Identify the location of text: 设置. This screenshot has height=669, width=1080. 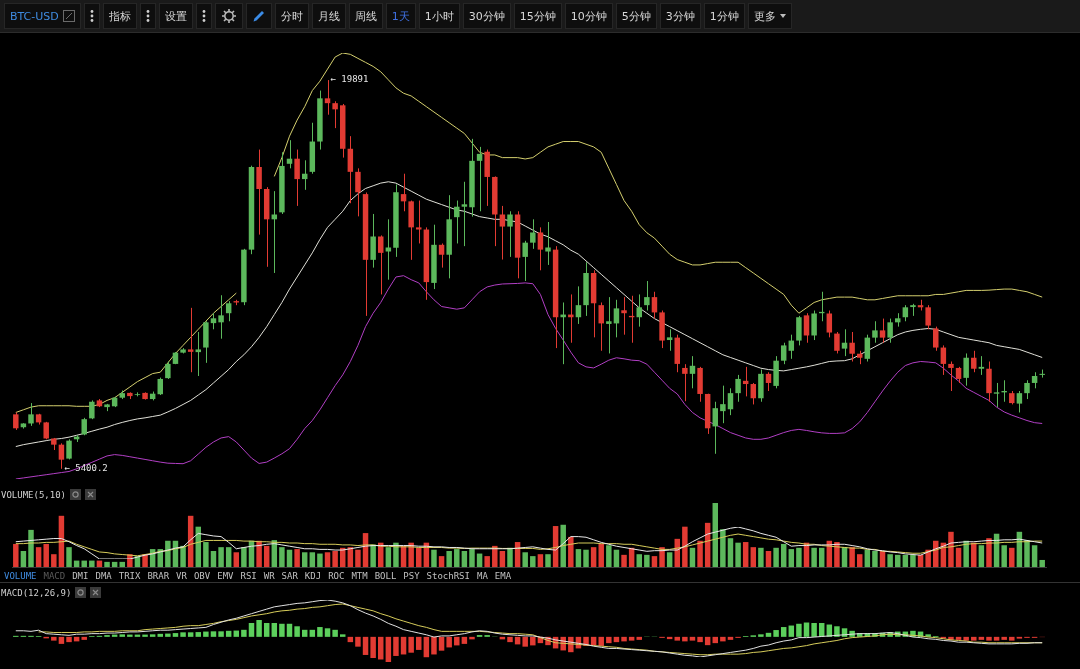
(175, 16).